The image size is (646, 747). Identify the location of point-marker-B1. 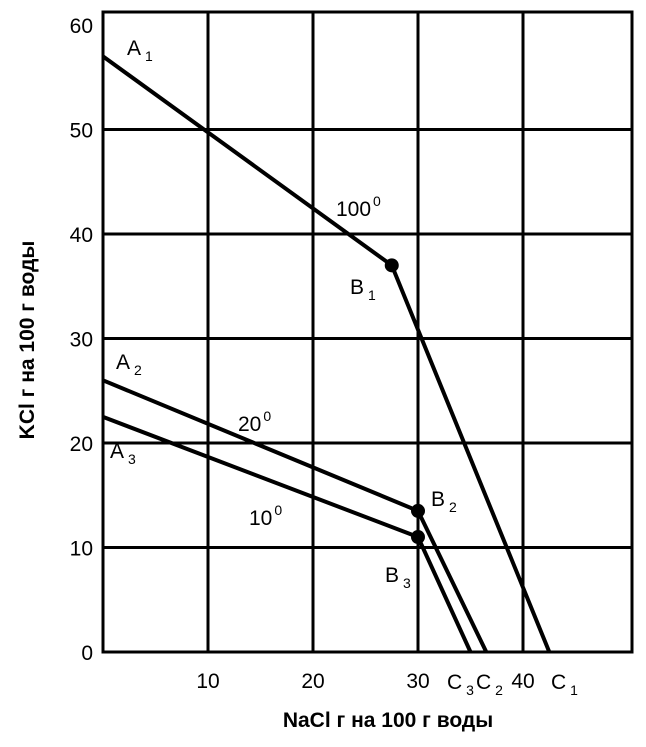
(391, 265).